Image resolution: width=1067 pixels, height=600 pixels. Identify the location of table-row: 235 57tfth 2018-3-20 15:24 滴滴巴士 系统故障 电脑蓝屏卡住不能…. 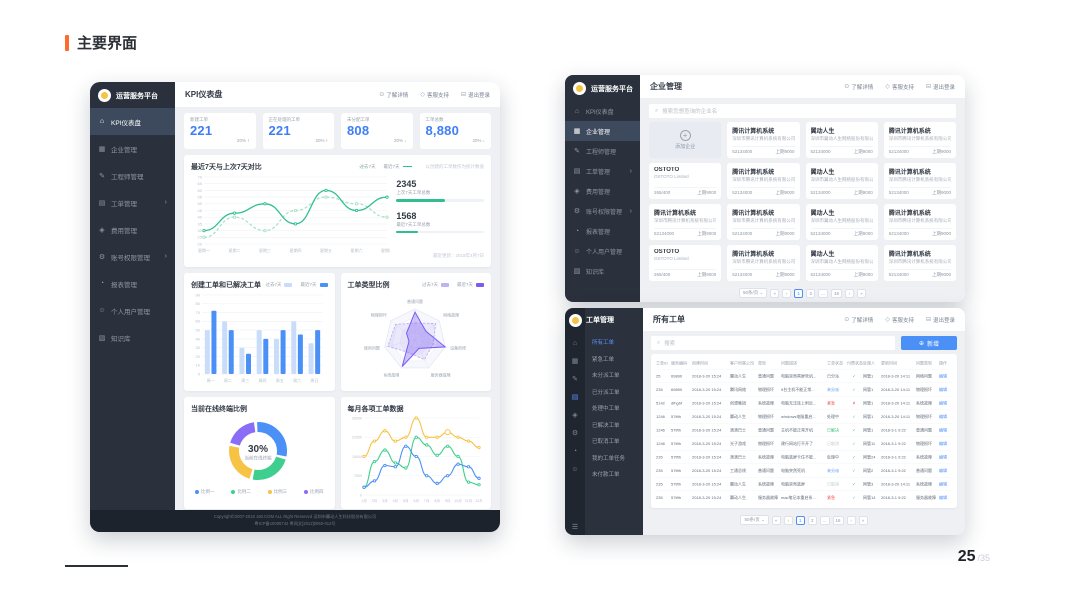
(804, 457).